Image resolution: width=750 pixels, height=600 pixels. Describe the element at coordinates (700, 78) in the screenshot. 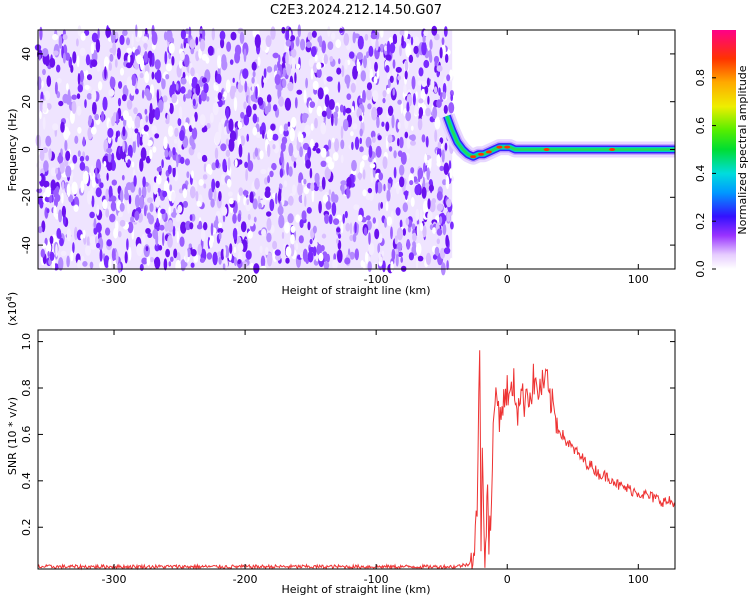

I see `colorbar-tick-label: 0.8` at that location.